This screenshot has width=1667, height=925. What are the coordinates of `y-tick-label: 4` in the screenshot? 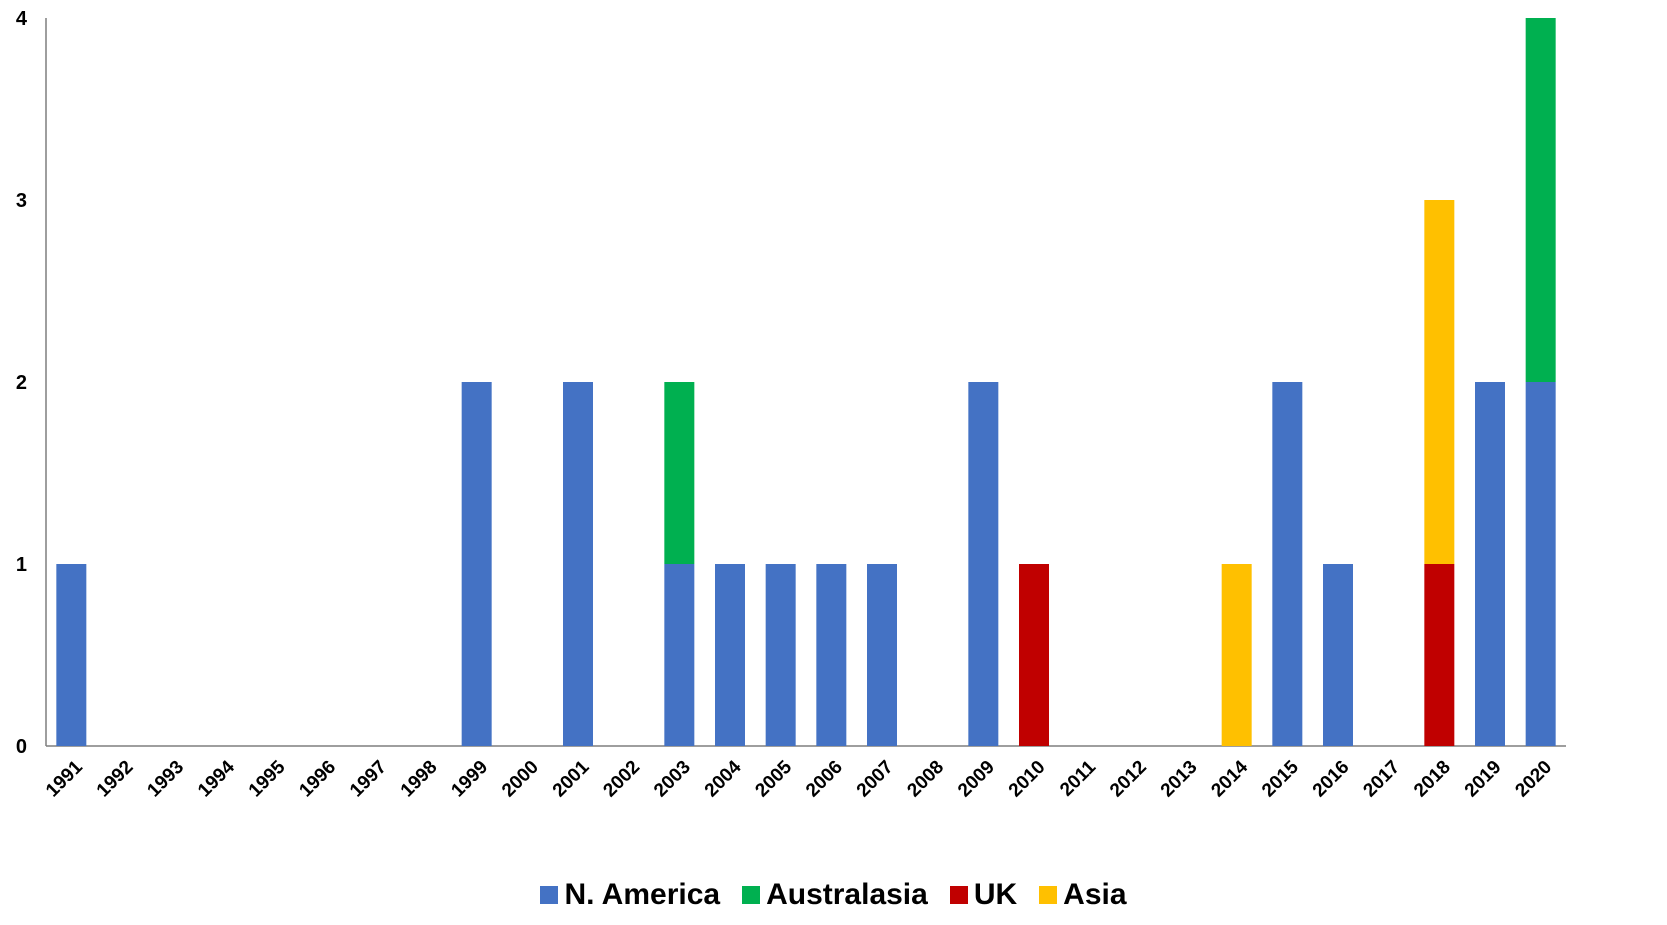 It's located at (22, 19).